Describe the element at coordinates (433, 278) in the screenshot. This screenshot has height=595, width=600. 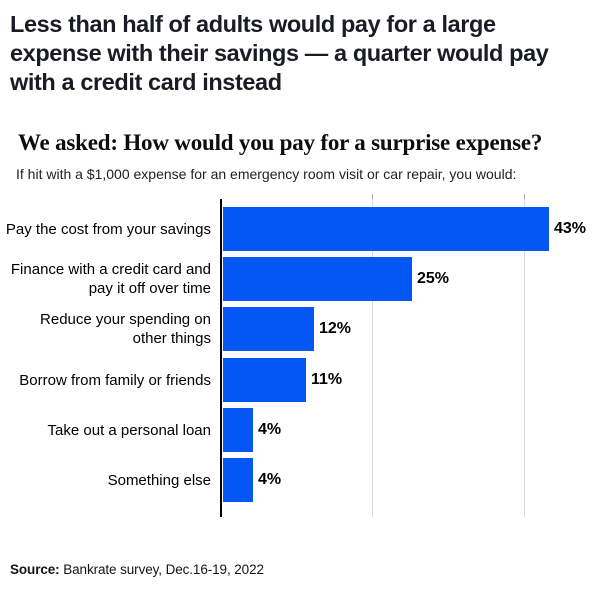
I see `value-label: 25%` at that location.